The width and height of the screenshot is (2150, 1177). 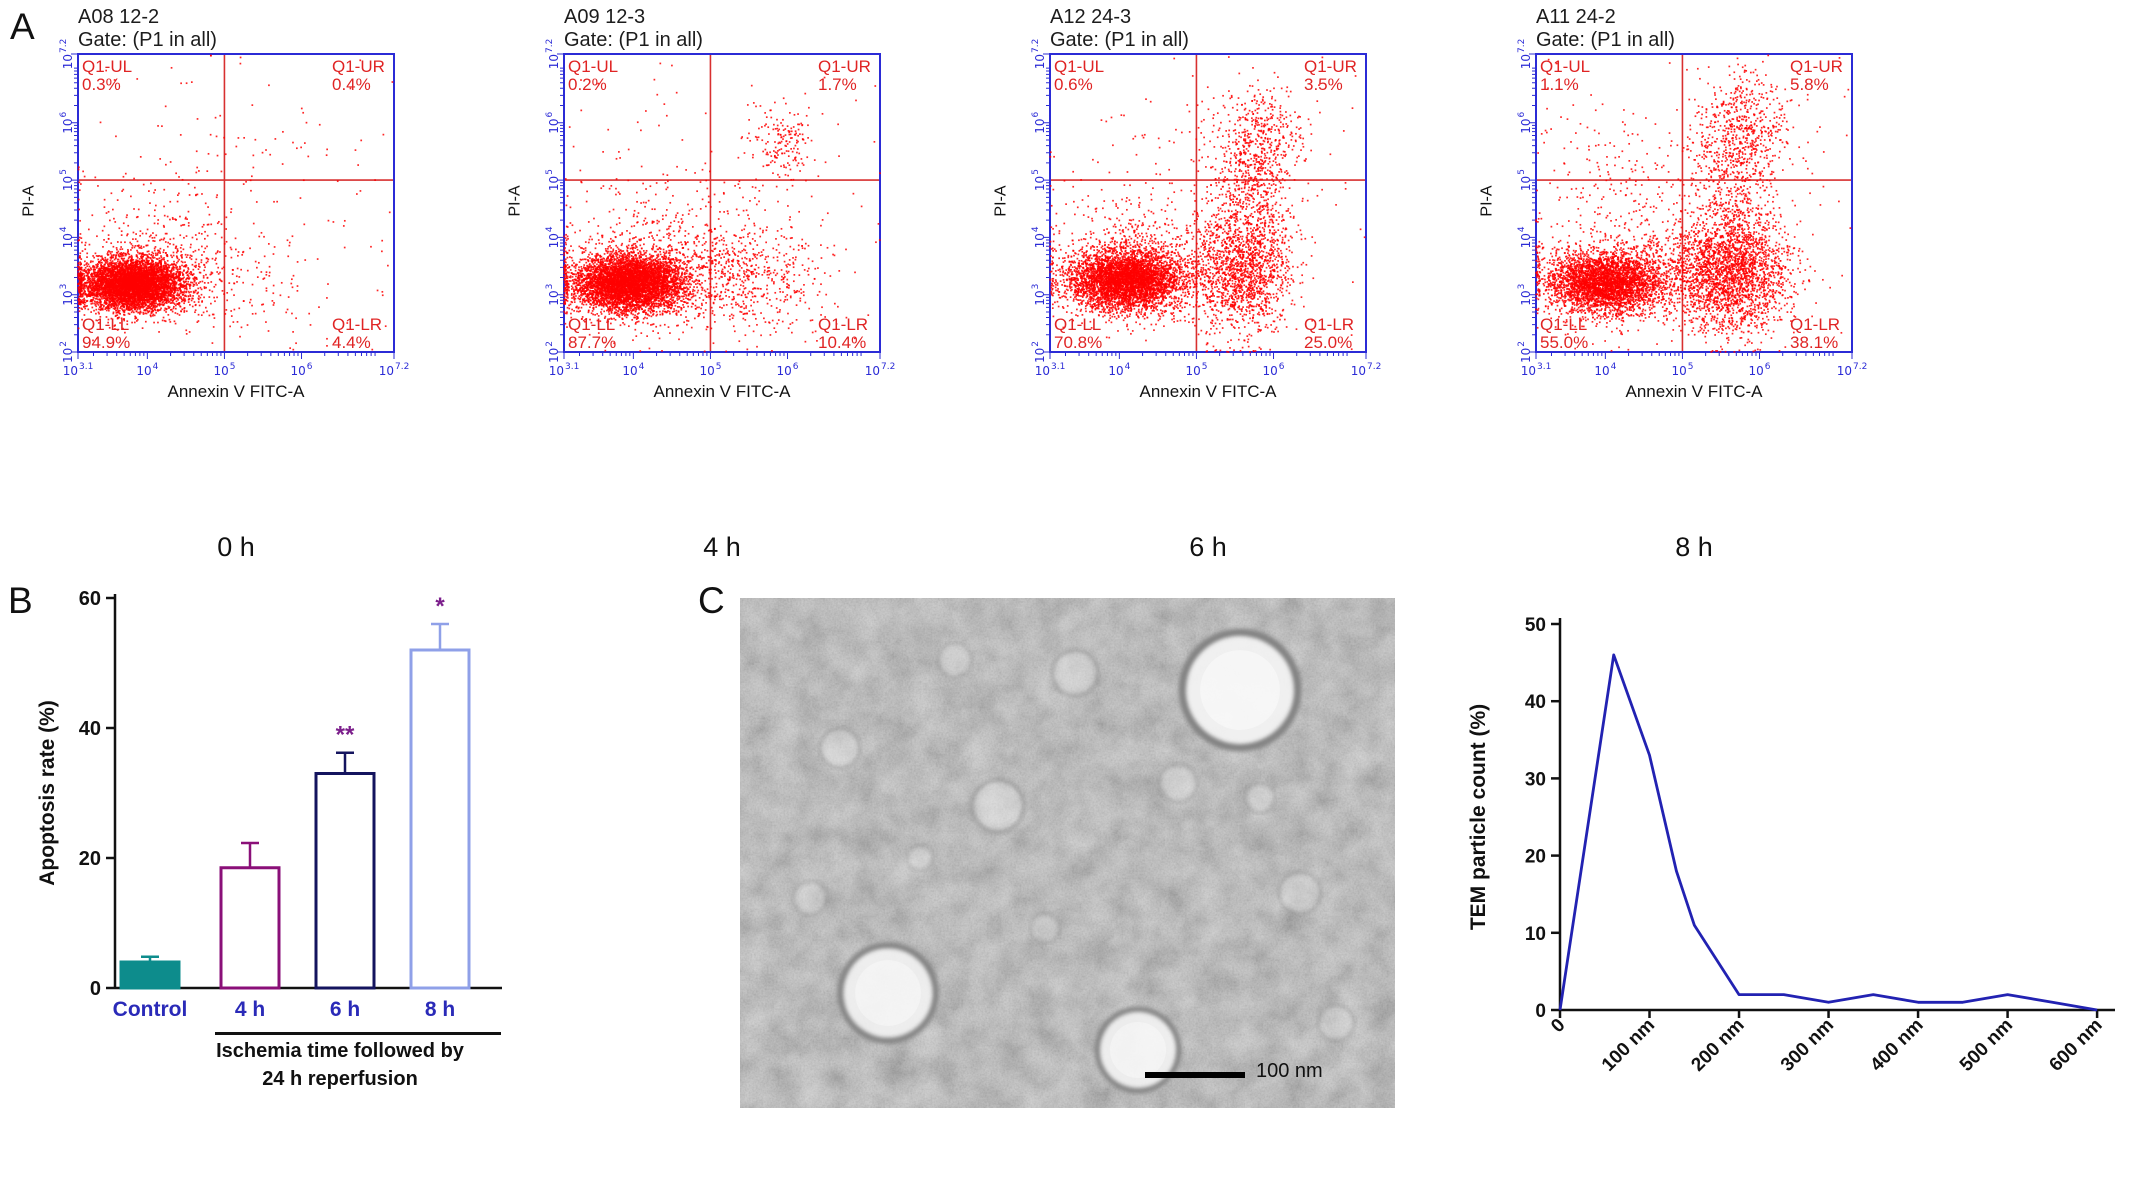 What do you see at coordinates (150, 975) in the screenshot?
I see `bar-Control` at bounding box center [150, 975].